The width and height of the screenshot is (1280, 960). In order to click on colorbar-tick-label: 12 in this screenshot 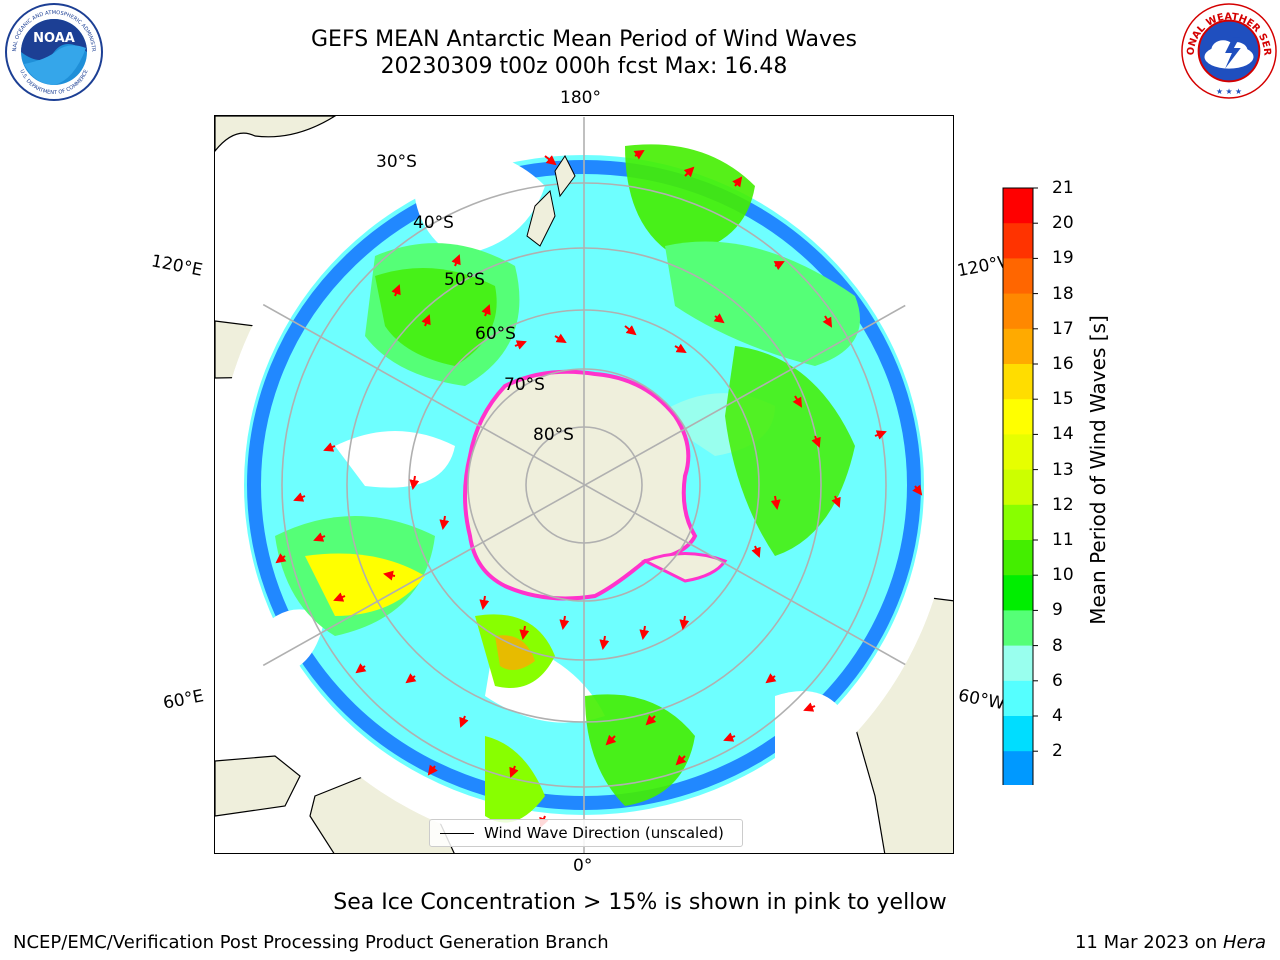, I will do `click(1063, 504)`.